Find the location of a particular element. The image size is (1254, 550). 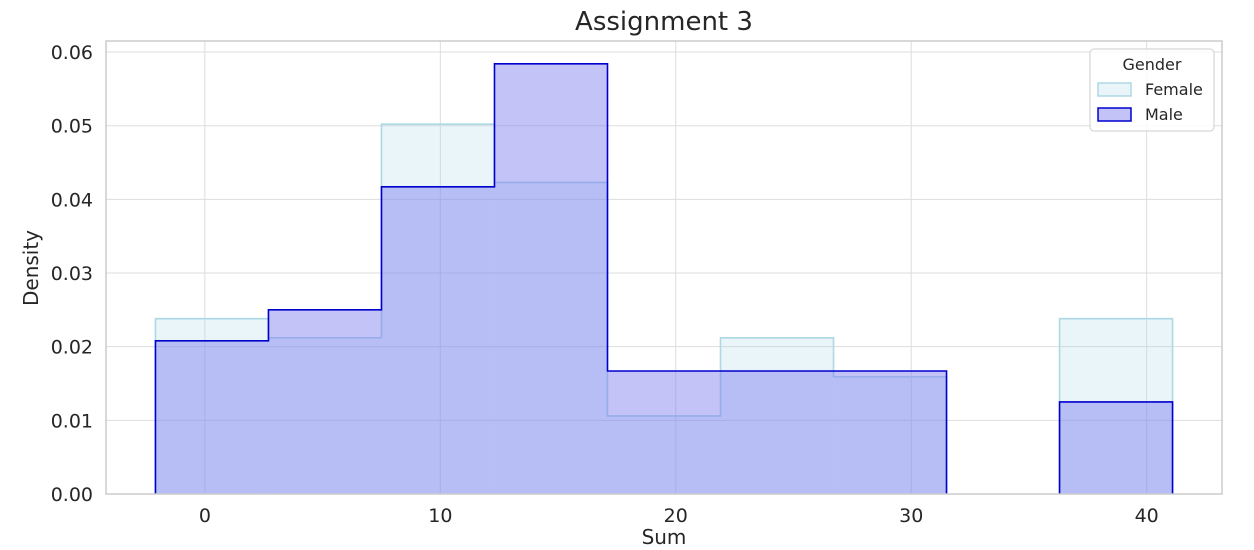

step-outline-male is located at coordinates (1116, 447).